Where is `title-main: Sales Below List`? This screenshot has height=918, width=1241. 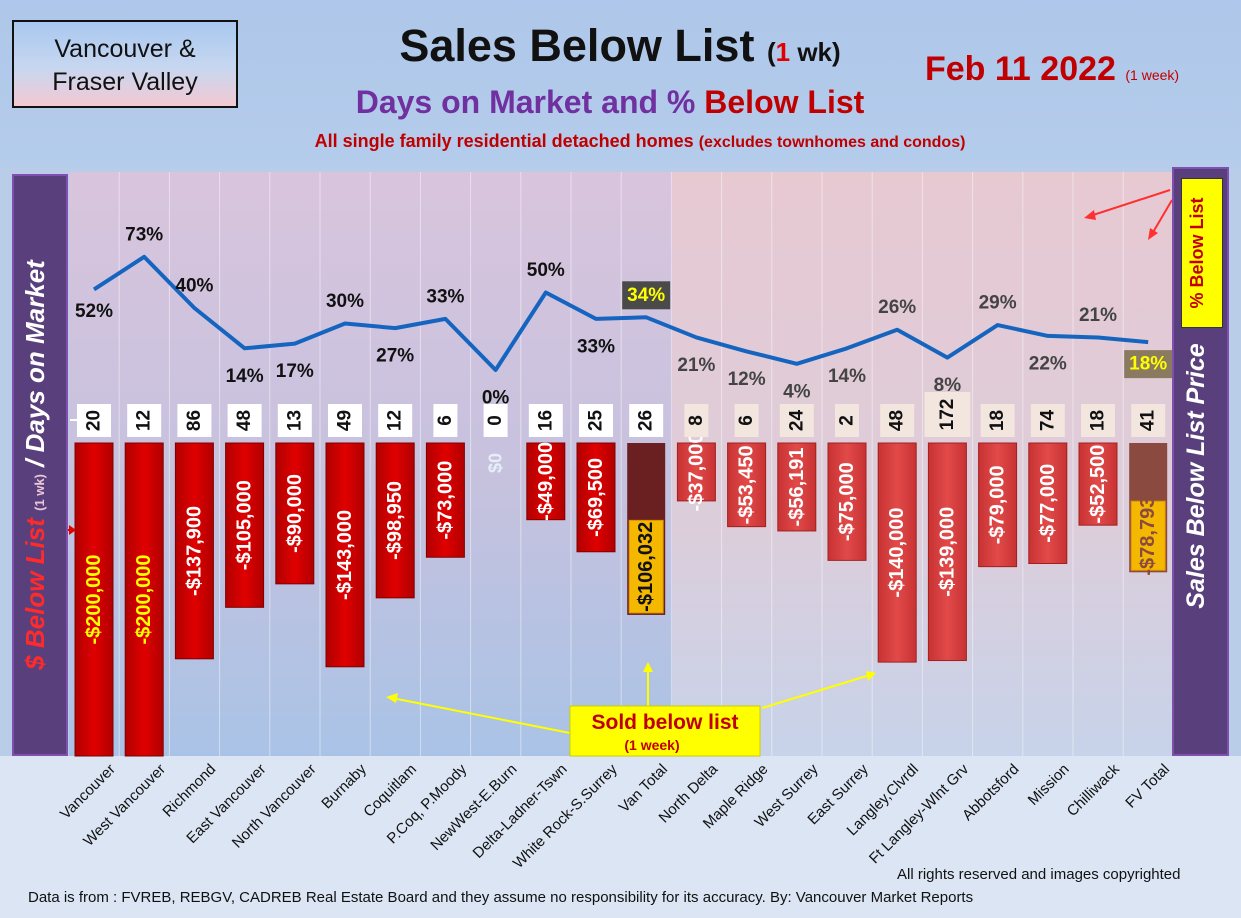 title-main: Sales Below List is located at coordinates (577, 45).